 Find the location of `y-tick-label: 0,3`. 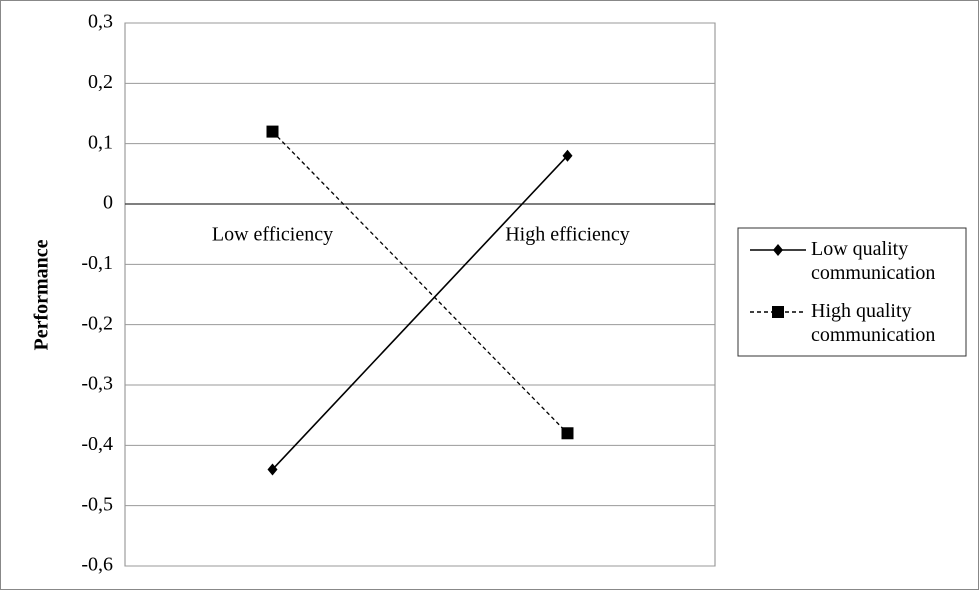

y-tick-label: 0,3 is located at coordinates (100, 22).